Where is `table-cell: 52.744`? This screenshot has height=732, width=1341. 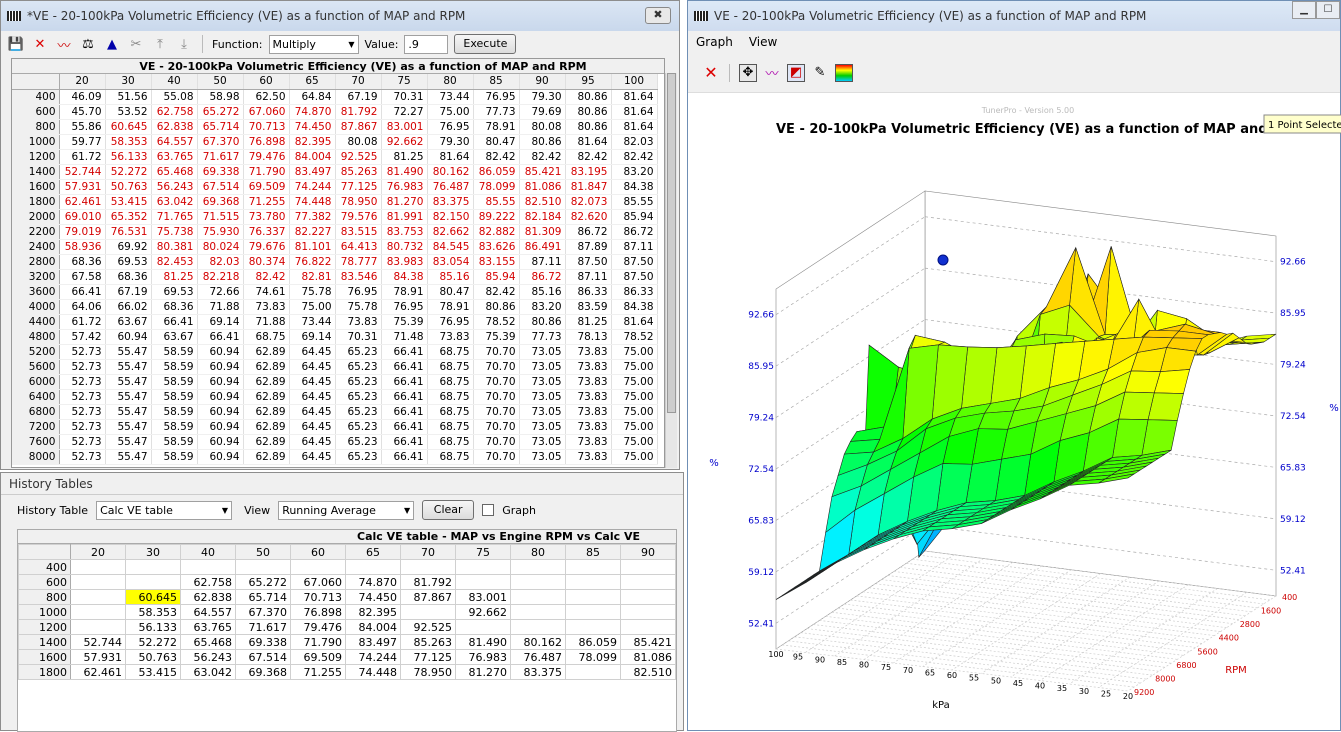 table-cell: 52.744 is located at coordinates (82, 172).